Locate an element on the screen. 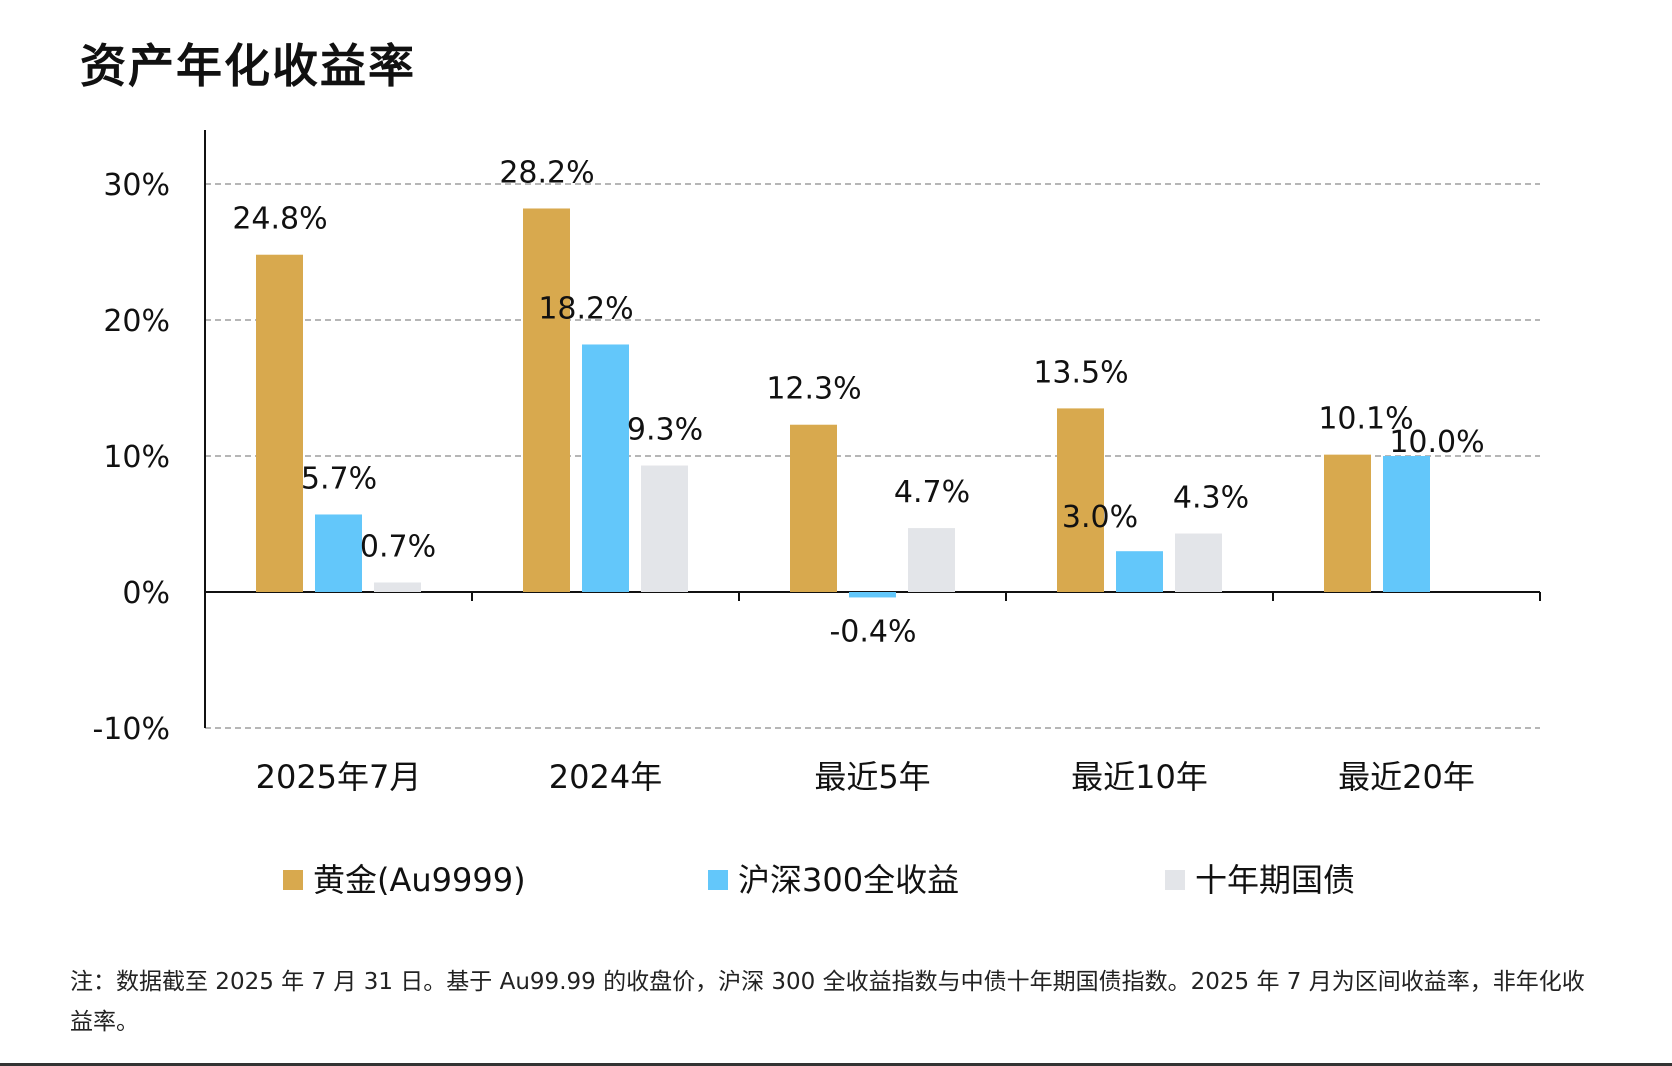  x-category-label: 2025年7月 is located at coordinates (339, 777).